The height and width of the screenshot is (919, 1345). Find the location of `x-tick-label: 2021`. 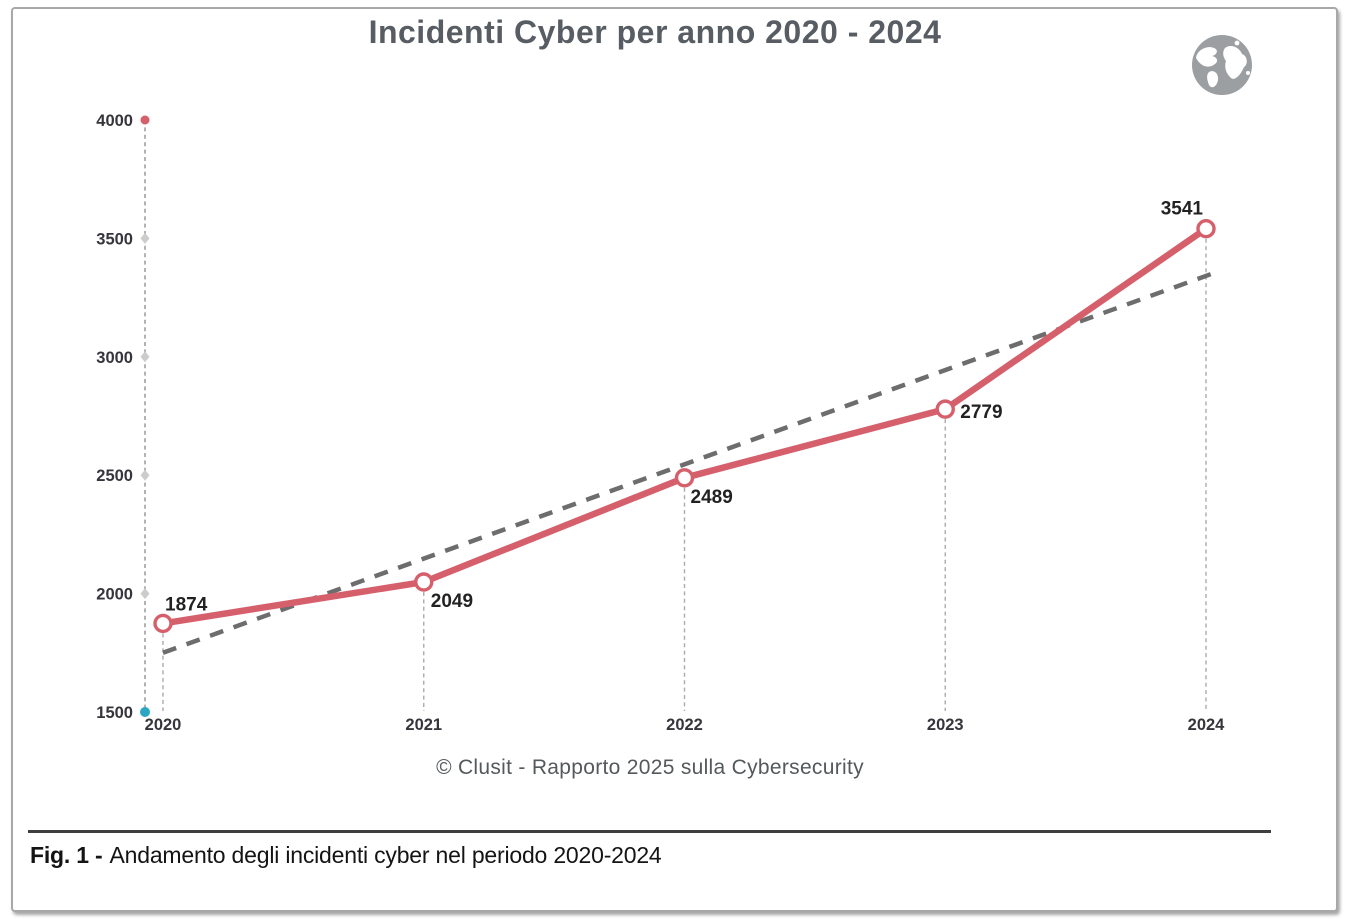

x-tick-label: 2021 is located at coordinates (423, 725).